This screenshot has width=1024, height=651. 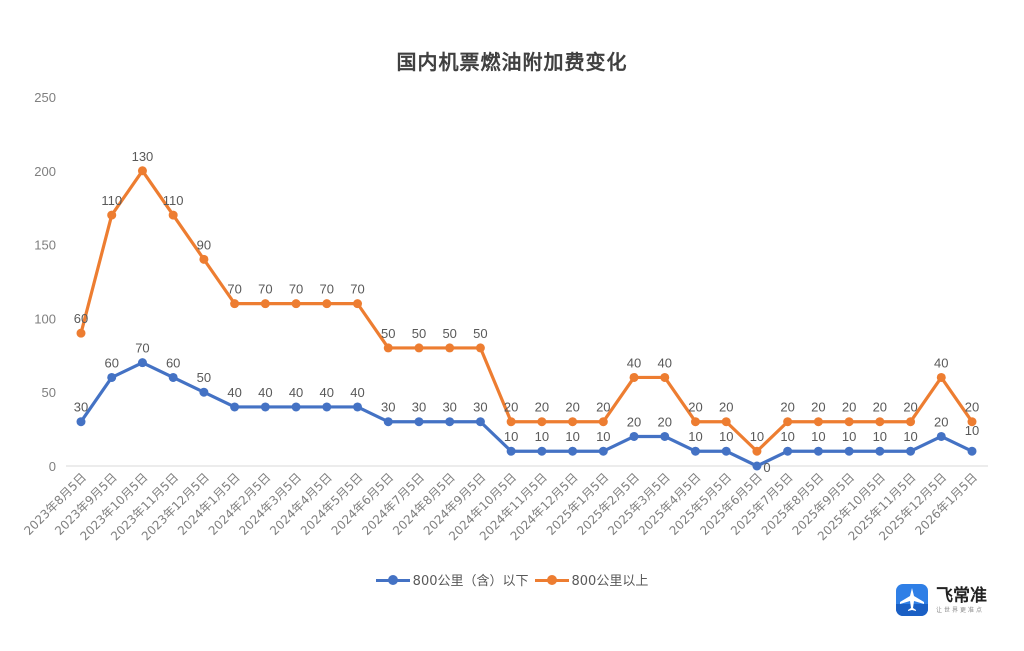 What do you see at coordinates (45, 171) in the screenshot?
I see `y-tick-label: 200` at bounding box center [45, 171].